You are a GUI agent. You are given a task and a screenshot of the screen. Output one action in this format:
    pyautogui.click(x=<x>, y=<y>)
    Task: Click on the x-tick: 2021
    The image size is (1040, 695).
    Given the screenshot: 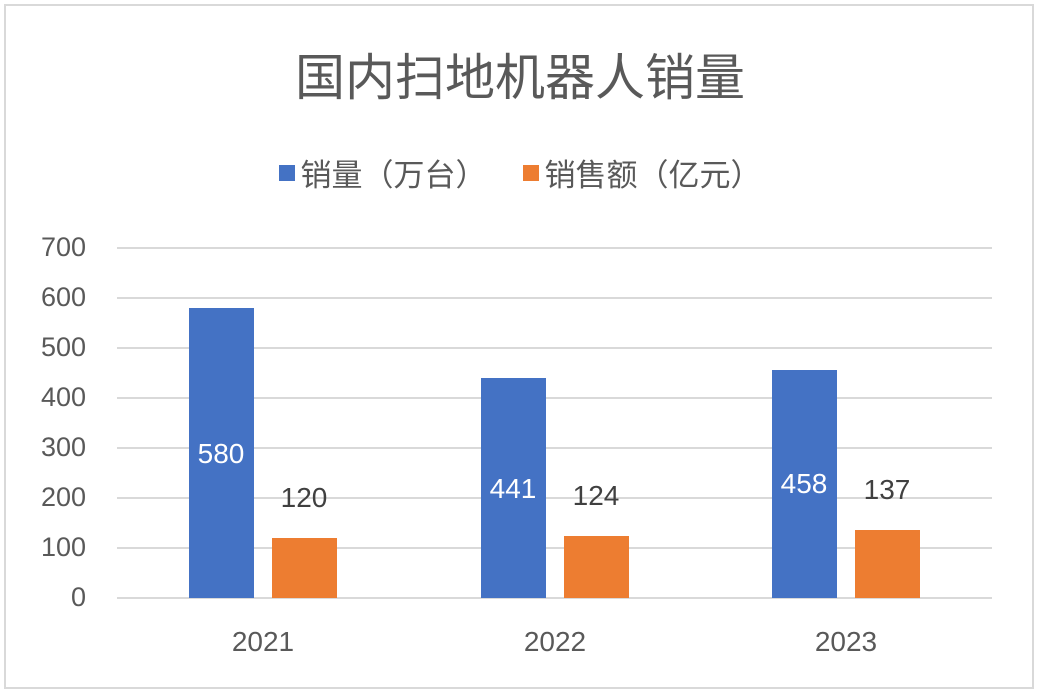 What is the action you would take?
    pyautogui.click(x=263, y=641)
    